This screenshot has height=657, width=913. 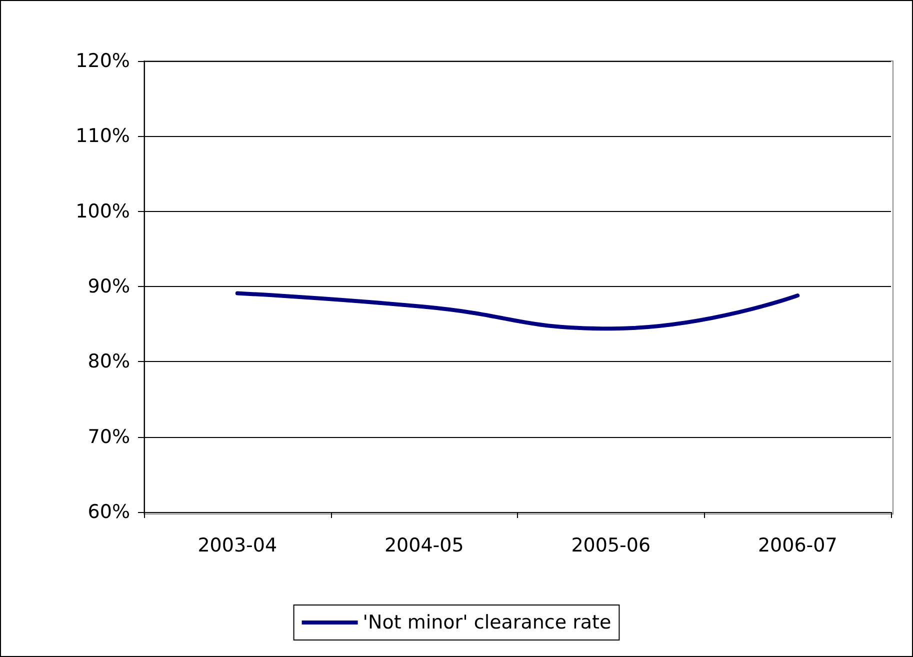 I want to click on y-tick-label: 90%, so click(x=109, y=287).